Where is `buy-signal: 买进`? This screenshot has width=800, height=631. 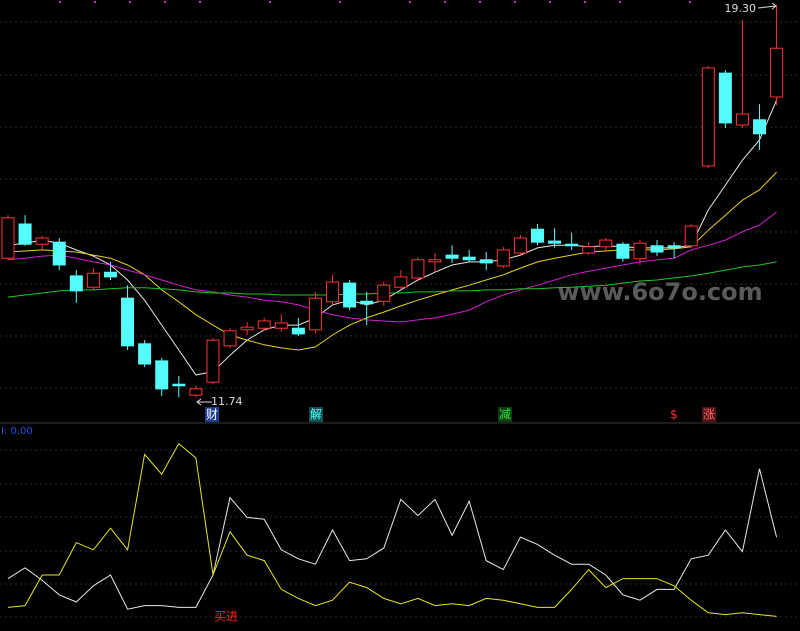 buy-signal: 买进 is located at coordinates (226, 617).